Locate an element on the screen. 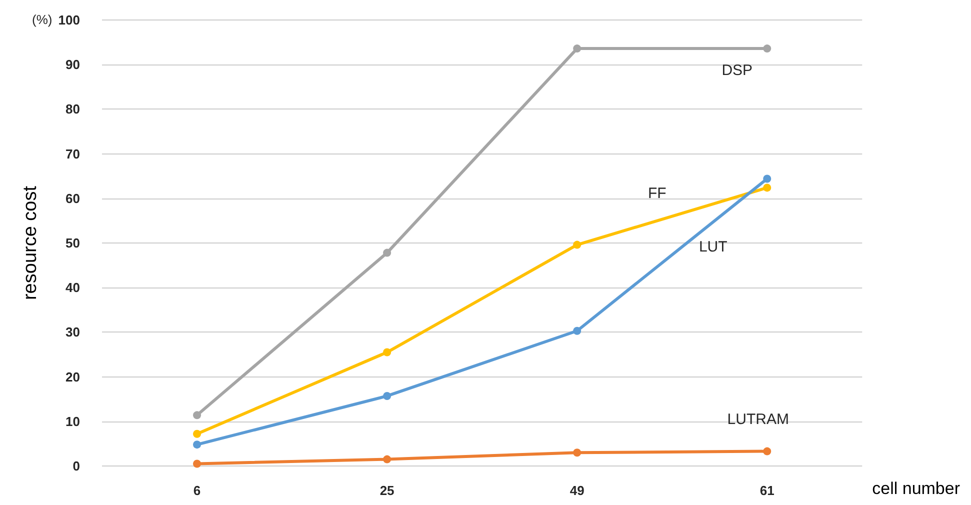 This screenshot has height=505, width=971. y-tick-label: 100 is located at coordinates (69, 20).